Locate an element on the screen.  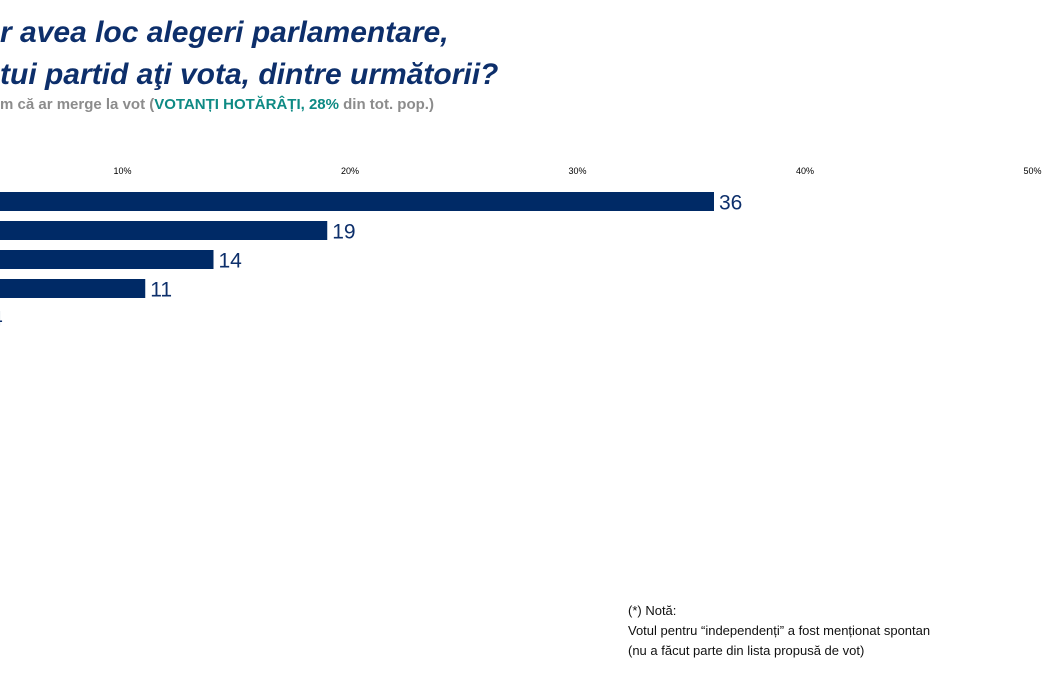
x-tick-label: 50% is located at coordinates (1032, 171).